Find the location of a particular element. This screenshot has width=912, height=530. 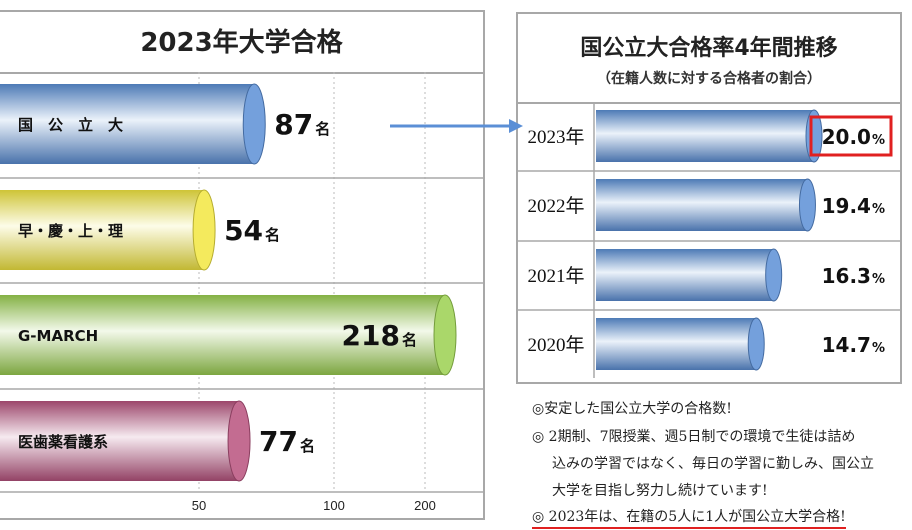

right-value-label: 14.7% is located at coordinates (853, 345).